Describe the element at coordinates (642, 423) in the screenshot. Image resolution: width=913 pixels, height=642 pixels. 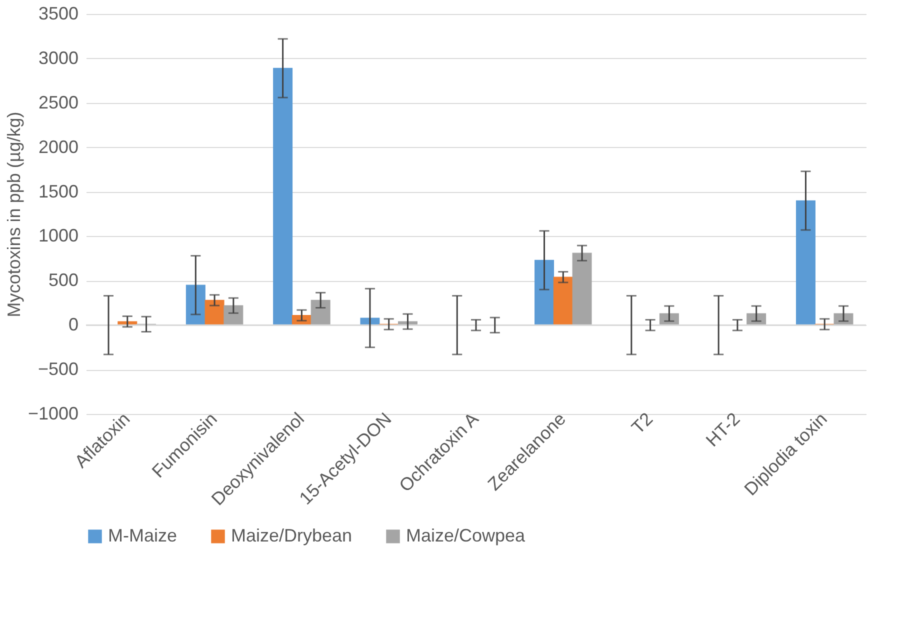
I see `x-tick-label: T2` at that location.